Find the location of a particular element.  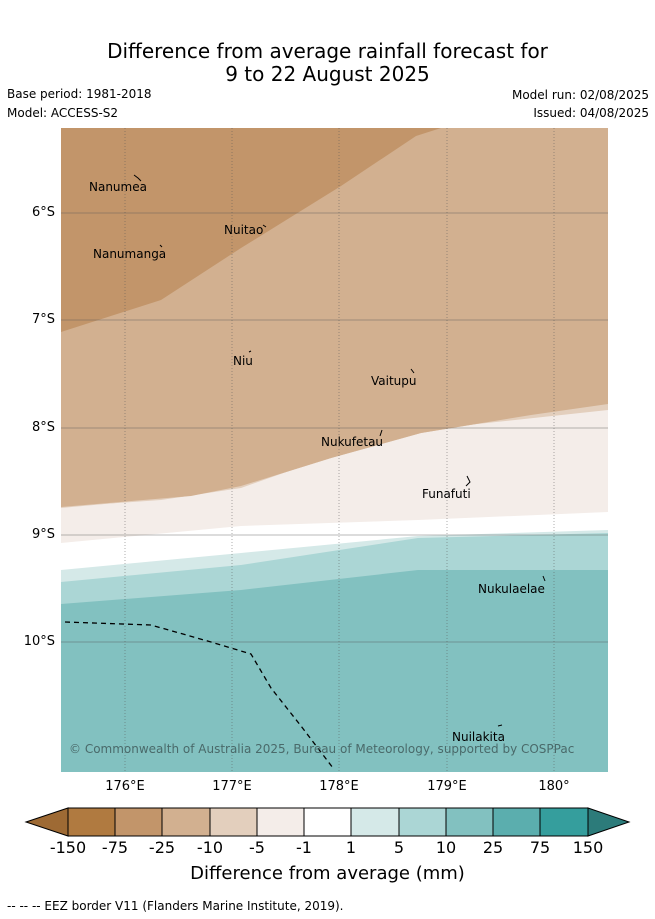

island-label-funafuti: Funafuti is located at coordinates (446, 494).